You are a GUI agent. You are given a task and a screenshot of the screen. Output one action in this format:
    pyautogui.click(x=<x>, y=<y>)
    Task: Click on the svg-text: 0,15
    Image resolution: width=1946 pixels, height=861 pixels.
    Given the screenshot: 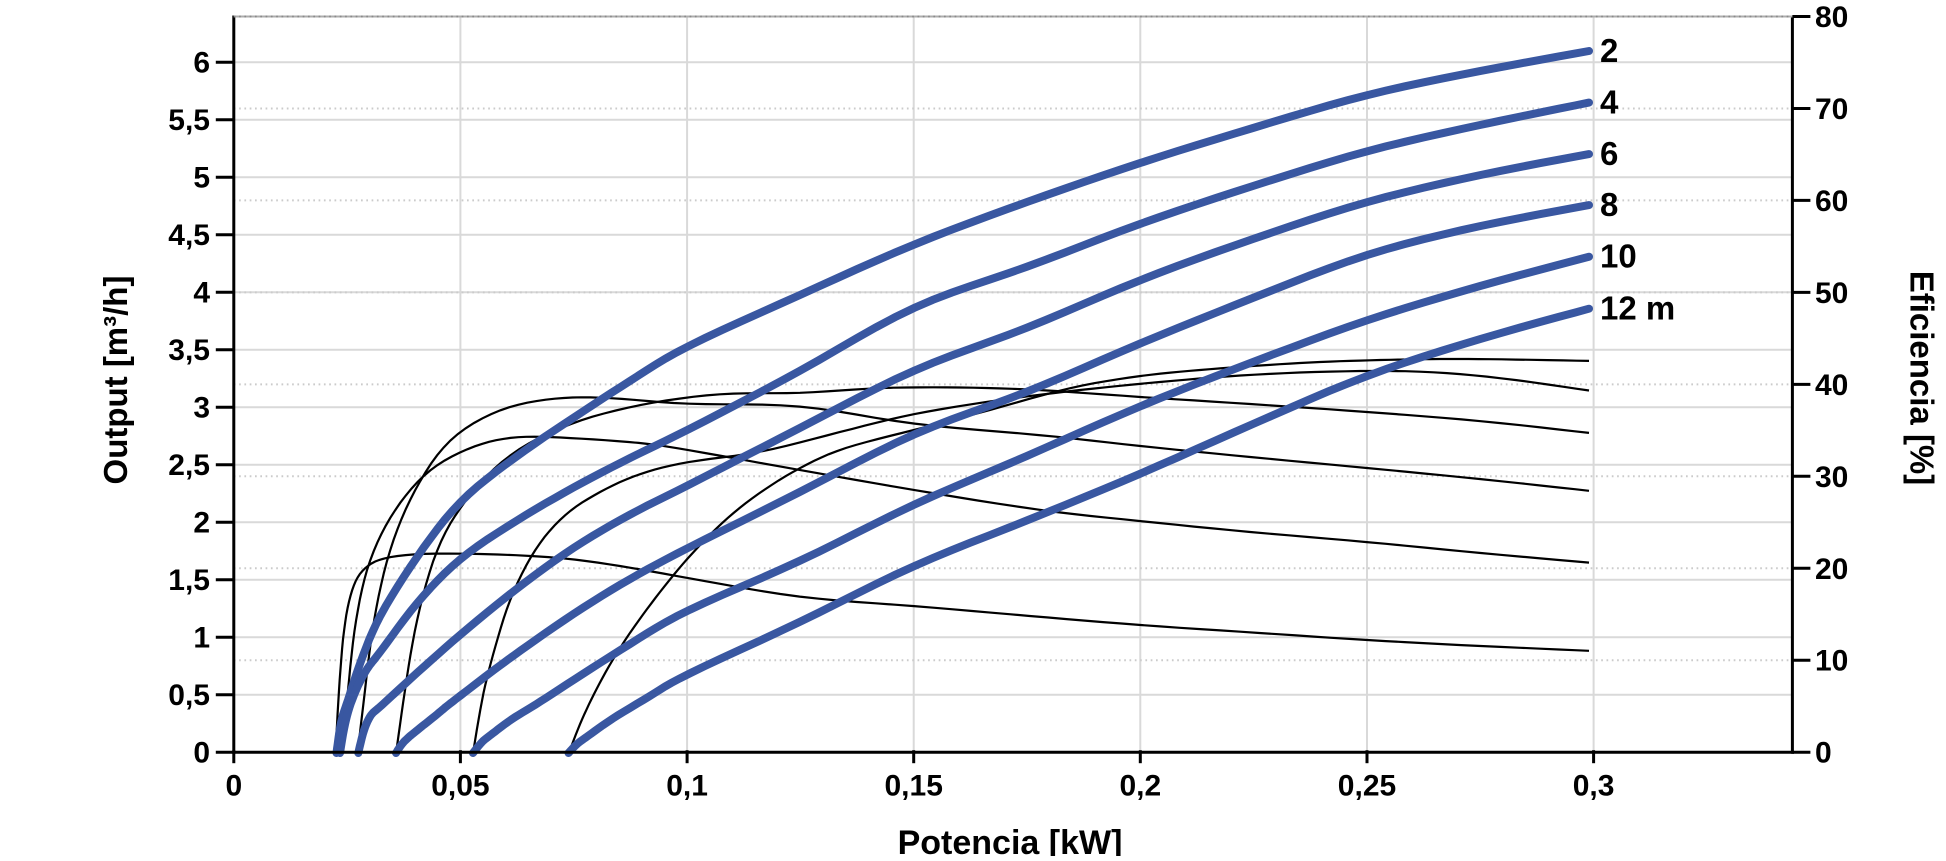 What is the action you would take?
    pyautogui.click(x=914, y=786)
    